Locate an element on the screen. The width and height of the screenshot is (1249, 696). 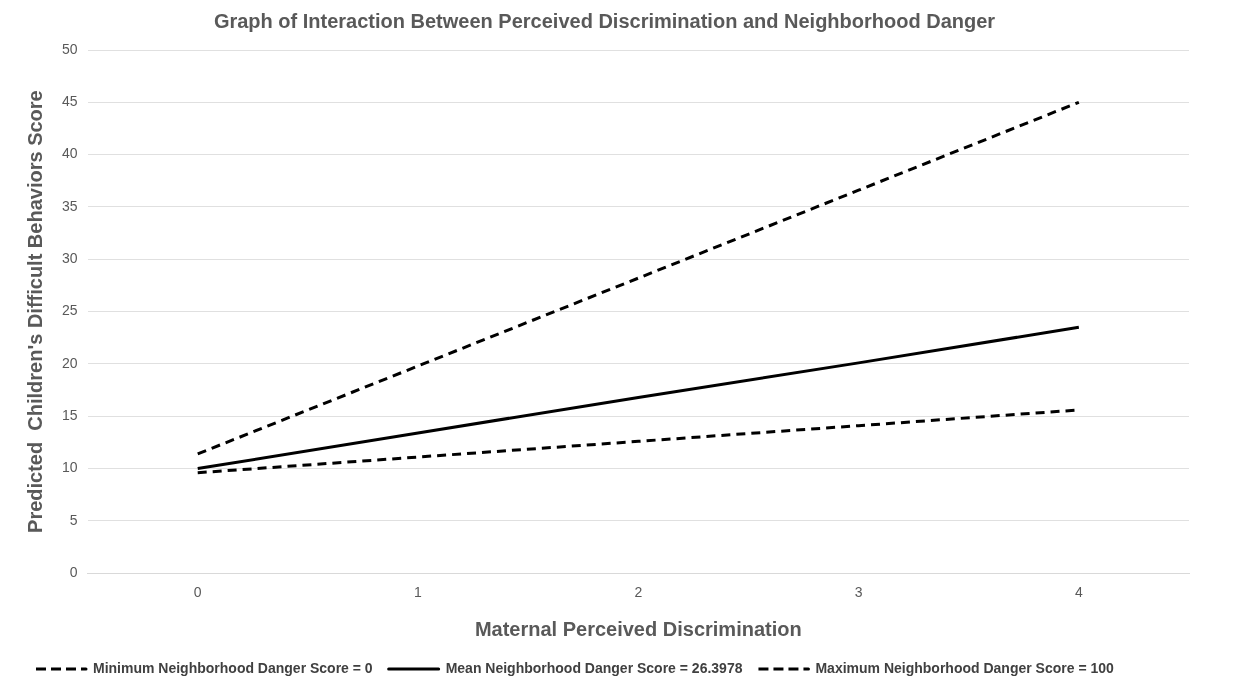
y-tick-label: 25 is located at coordinates (69, 310).